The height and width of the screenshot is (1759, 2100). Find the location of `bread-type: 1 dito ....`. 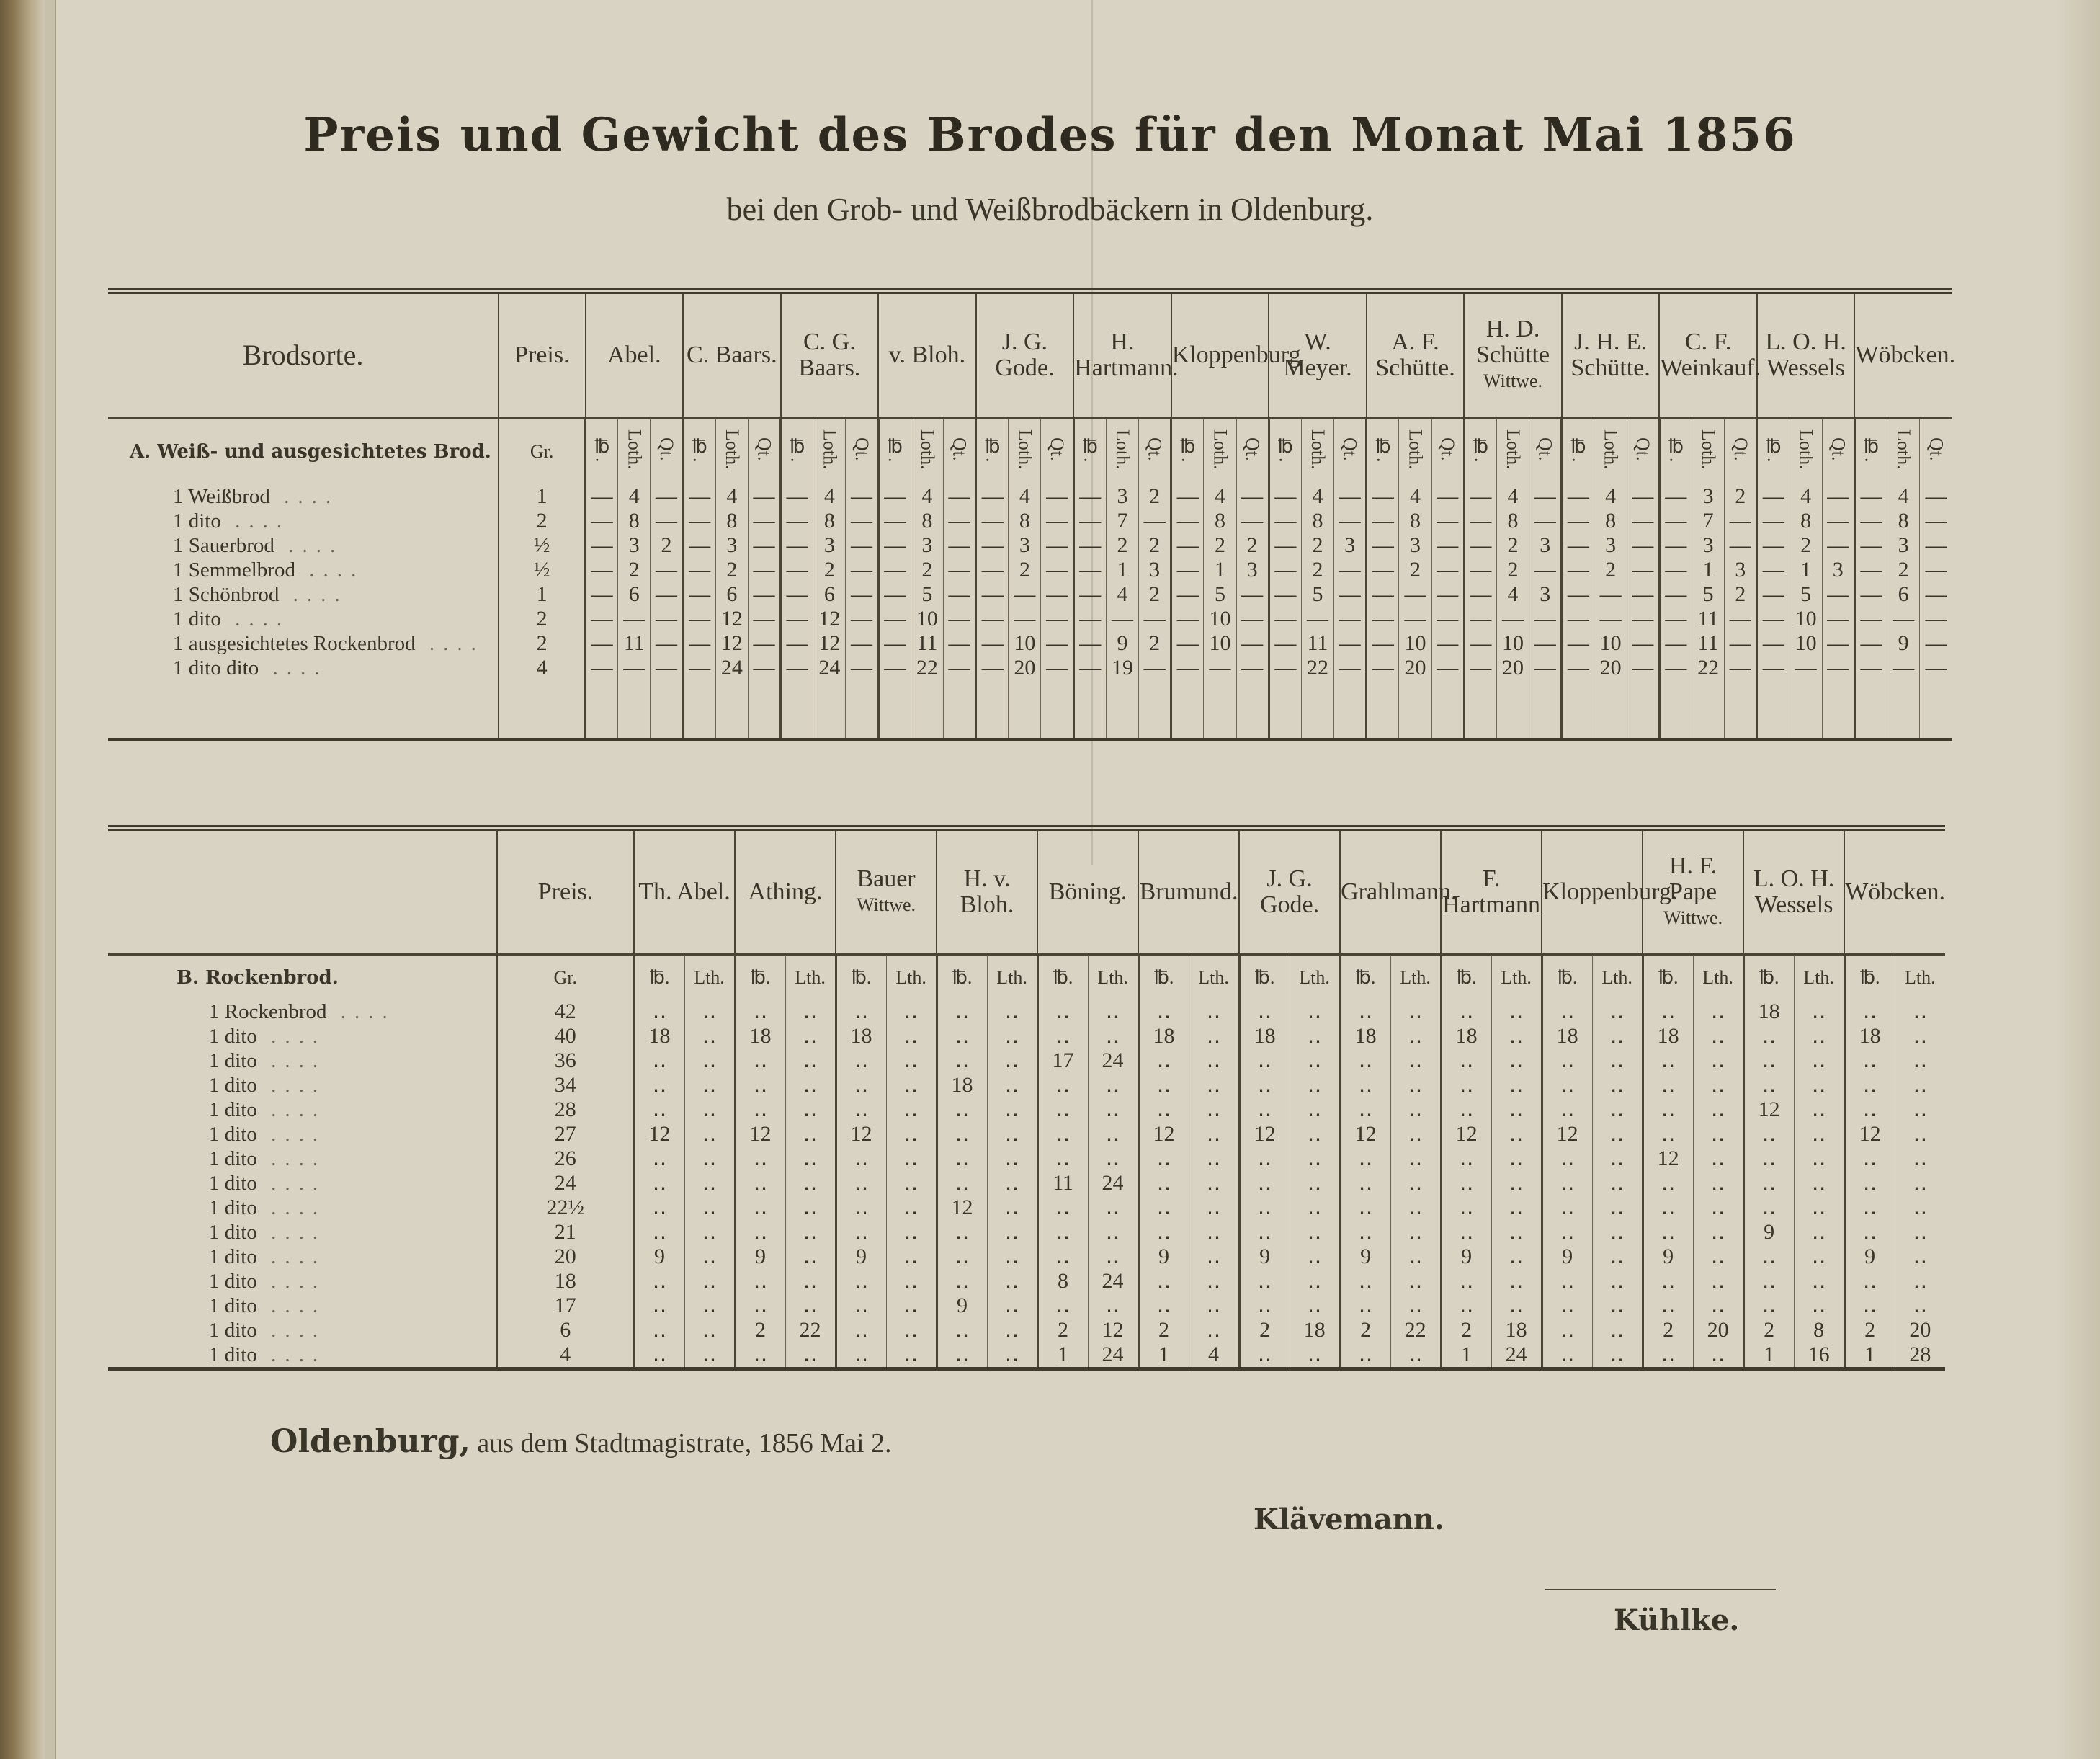

bread-type: 1 dito .... is located at coordinates (302, 1158).